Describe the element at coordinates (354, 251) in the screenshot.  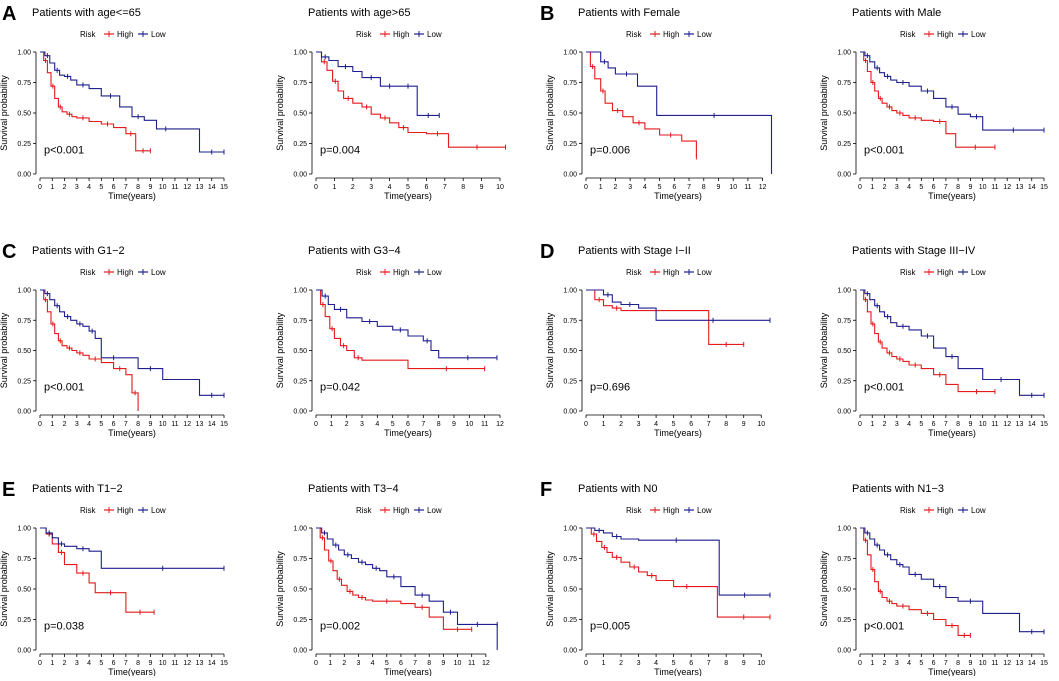
I see `panel-title: Patients with G3−4` at that location.